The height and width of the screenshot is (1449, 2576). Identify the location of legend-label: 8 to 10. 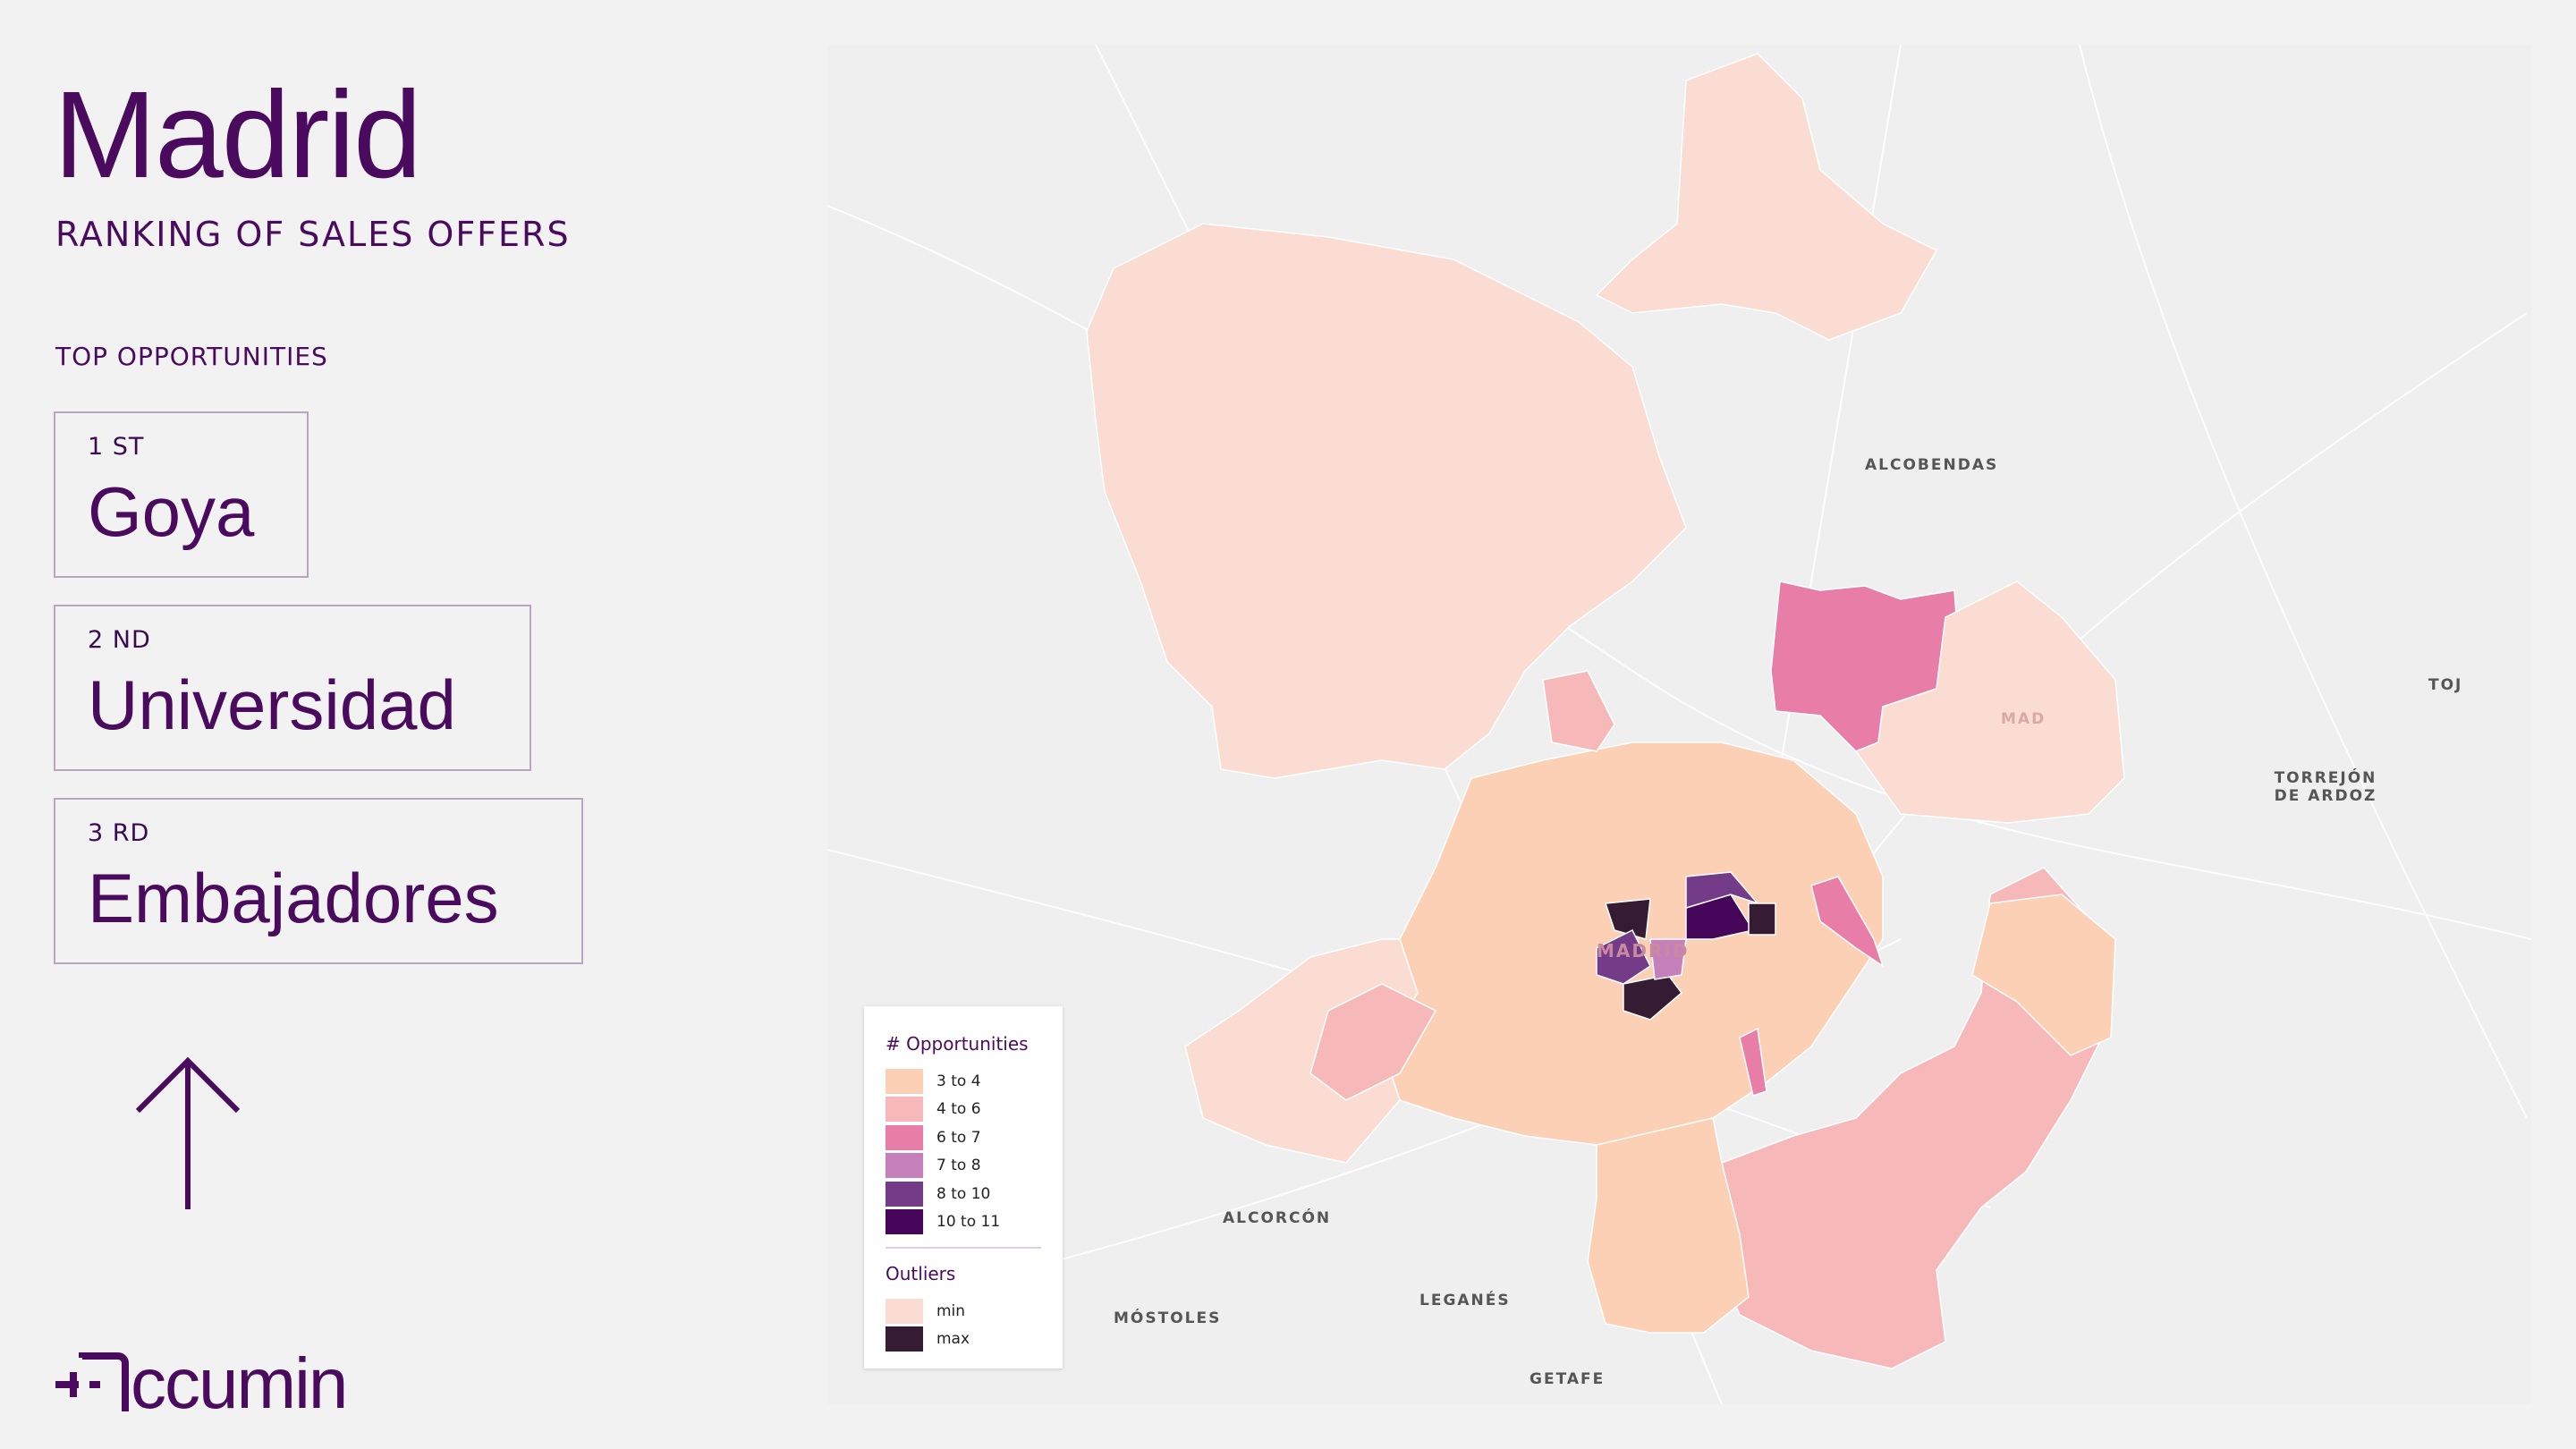
(963, 1193).